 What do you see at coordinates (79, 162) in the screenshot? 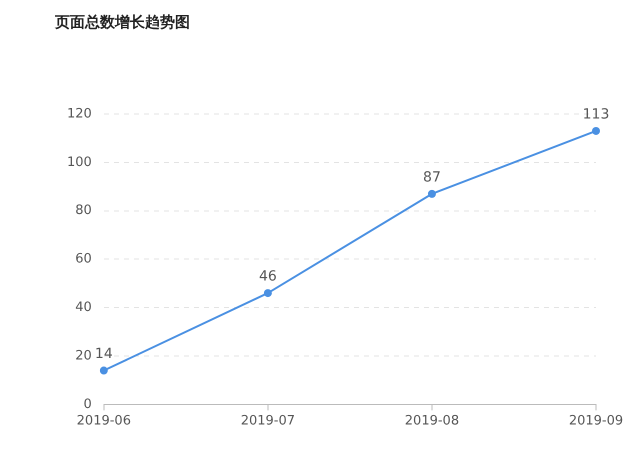
I see `y-tick-label: 100` at bounding box center [79, 162].